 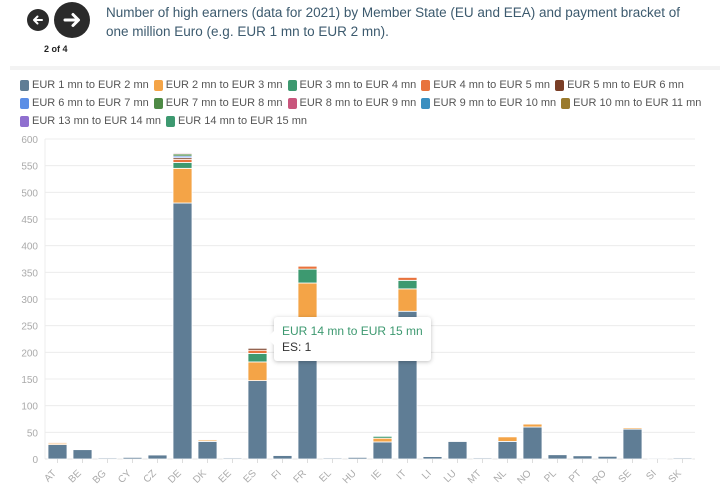 I want to click on x-tick-label: HU, so click(x=350, y=477).